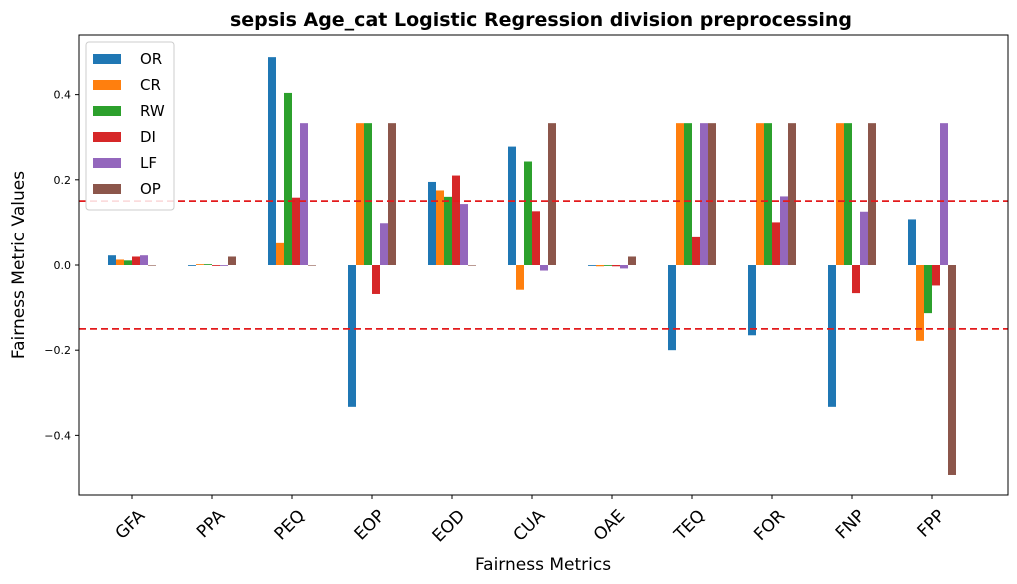 The height and width of the screenshot is (584, 1017). What do you see at coordinates (208, 264) in the screenshot?
I see `bar-rw-ppa` at bounding box center [208, 264].